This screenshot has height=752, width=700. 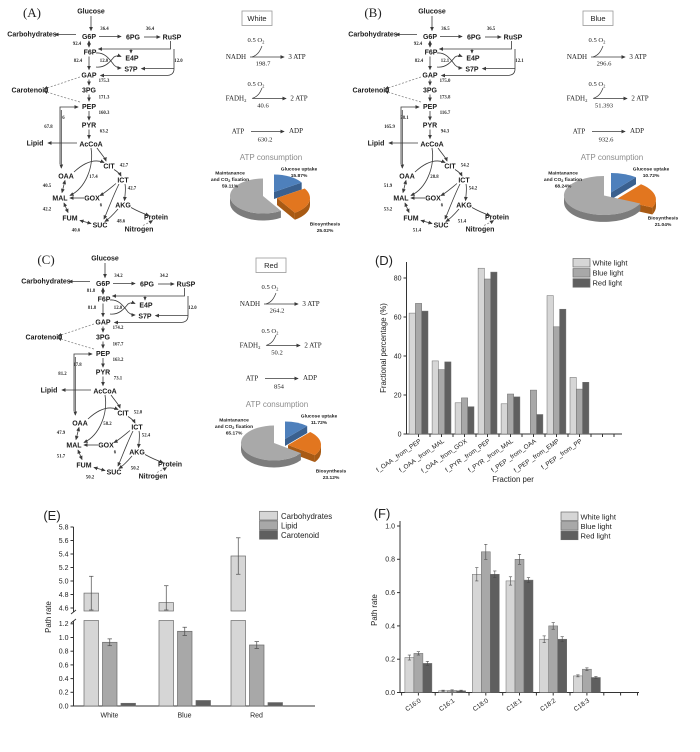 What do you see at coordinates (64, 608) in the screenshot?
I see `svg-text: 4.6` at bounding box center [64, 608].